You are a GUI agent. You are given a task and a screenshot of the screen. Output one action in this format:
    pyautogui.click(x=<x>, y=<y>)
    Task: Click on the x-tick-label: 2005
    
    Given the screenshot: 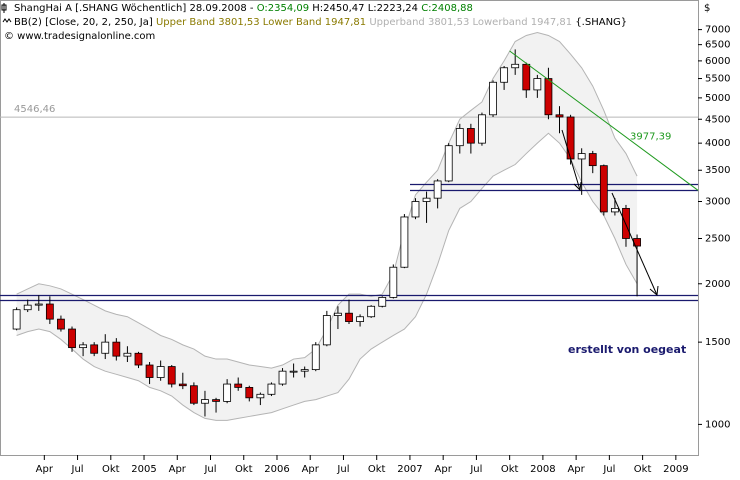 What is the action you would take?
    pyautogui.click(x=143, y=469)
    